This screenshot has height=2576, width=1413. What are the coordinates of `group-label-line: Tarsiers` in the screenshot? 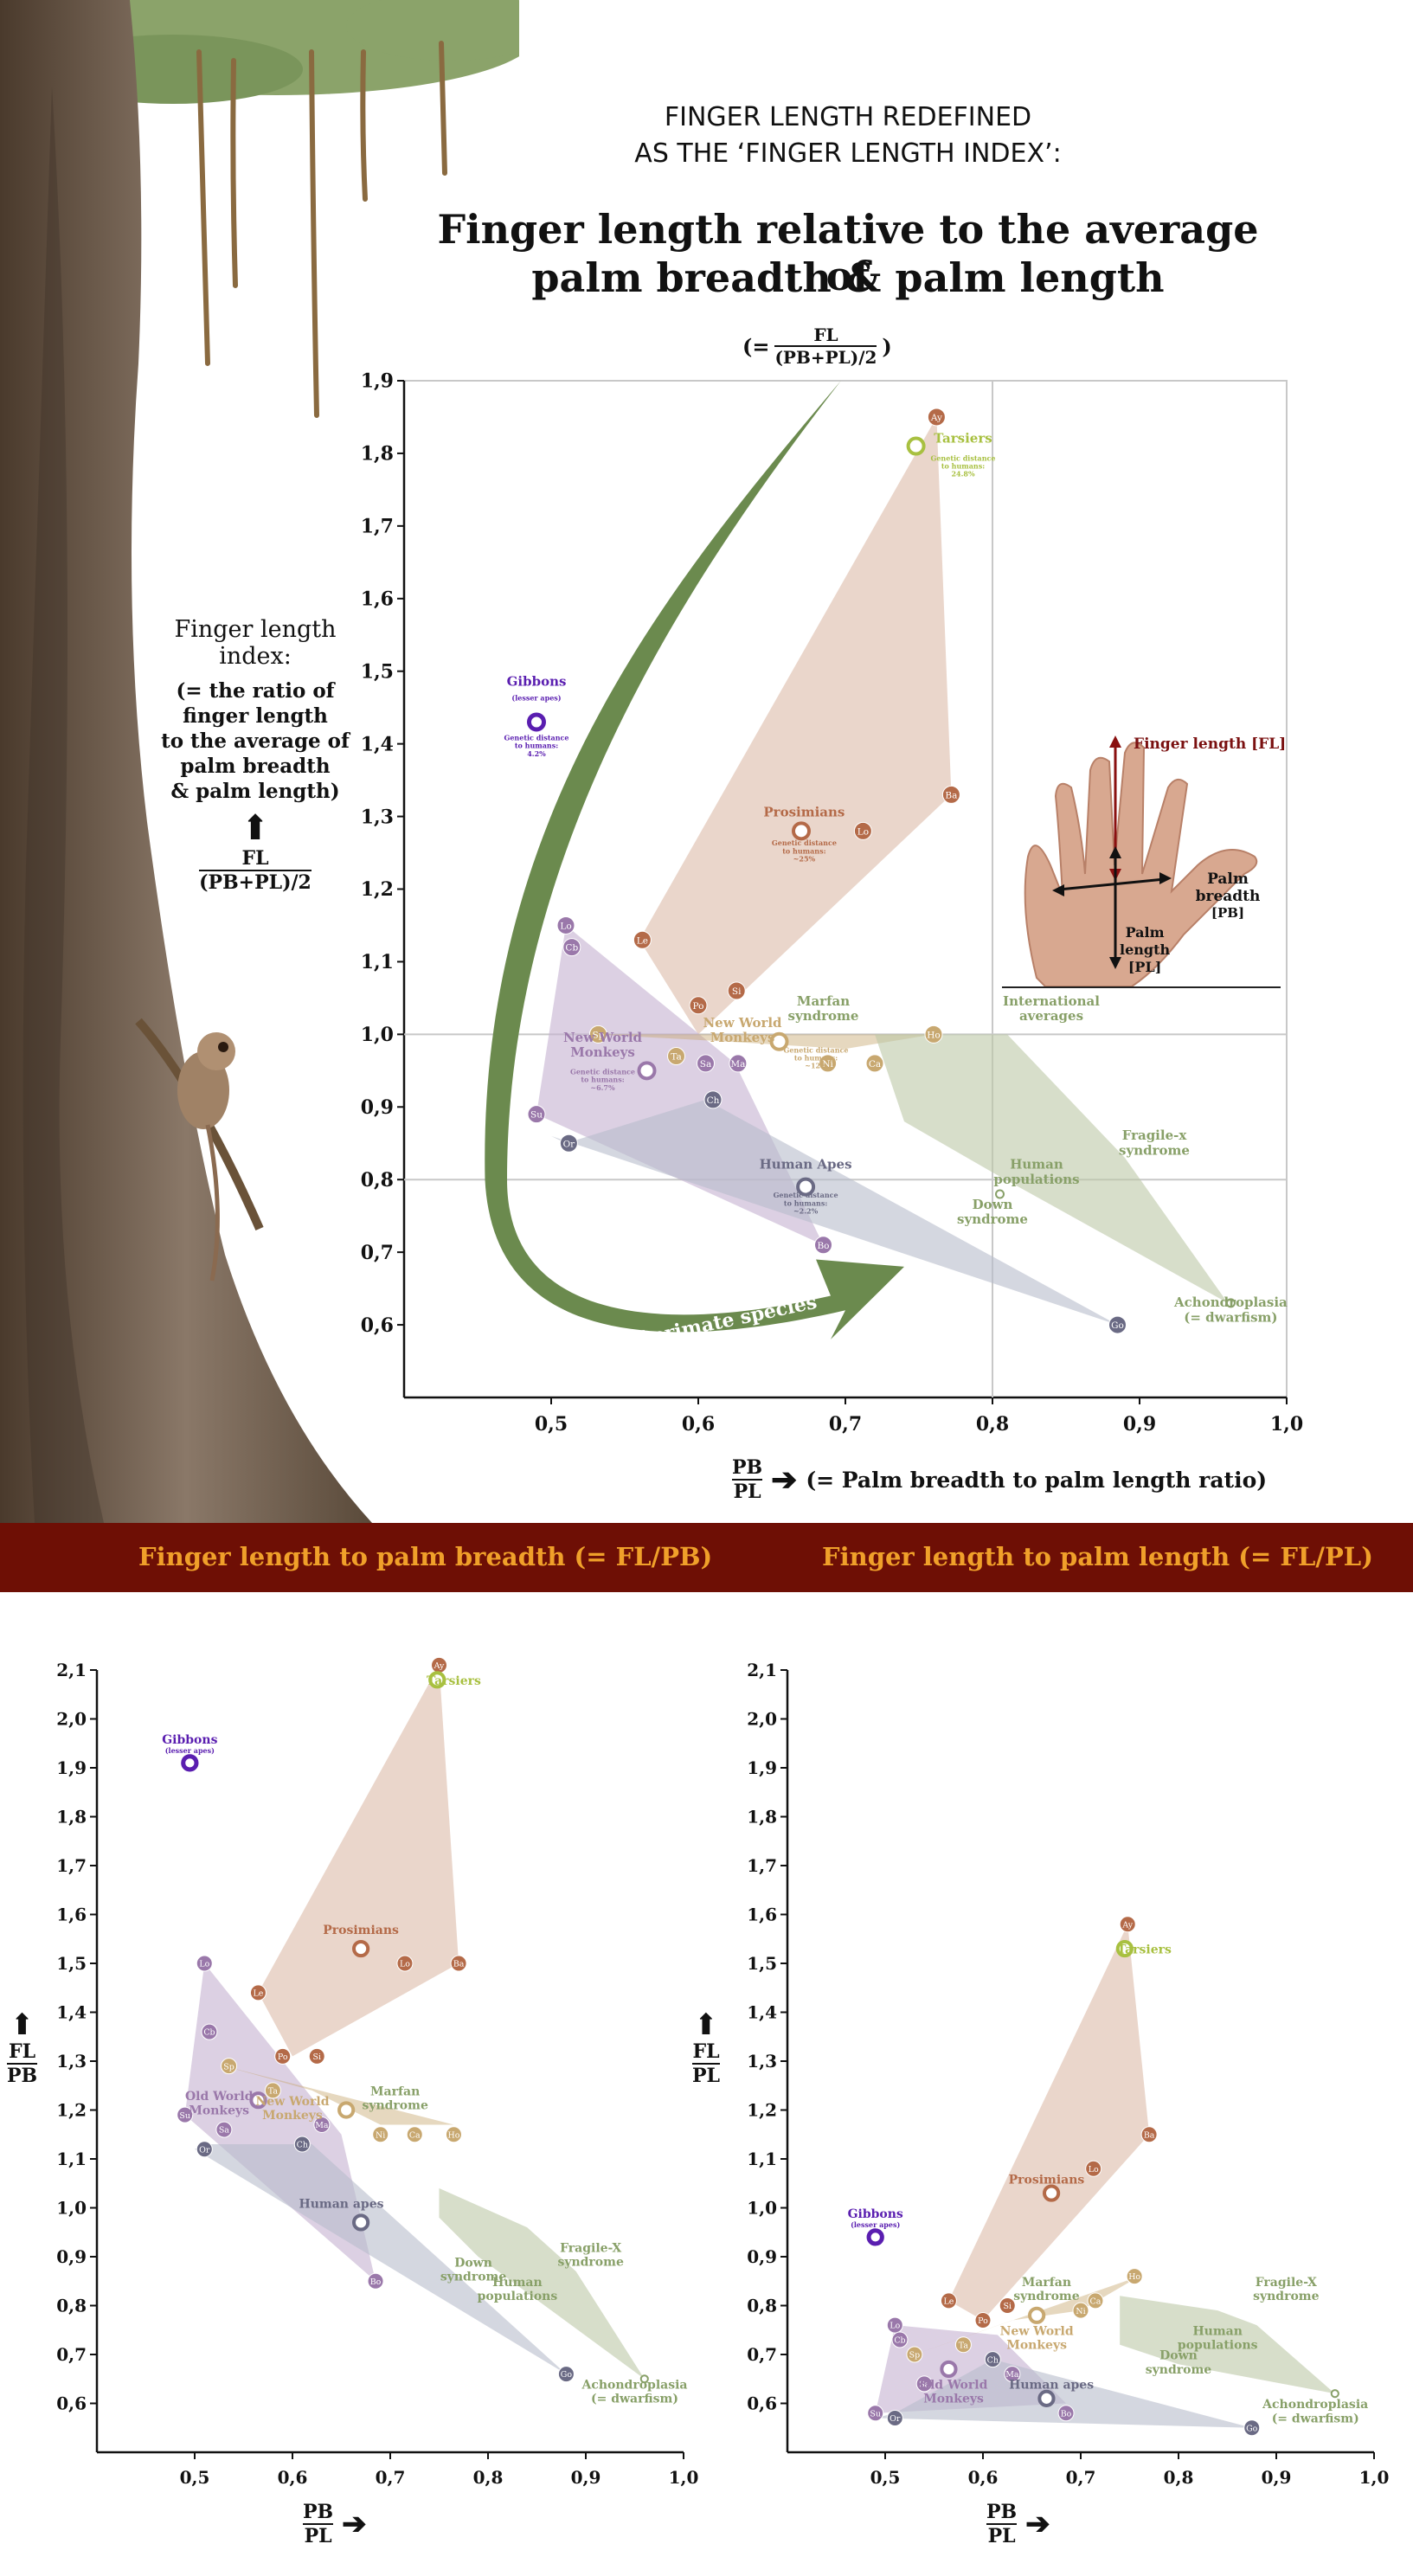 It's located at (1144, 1950).